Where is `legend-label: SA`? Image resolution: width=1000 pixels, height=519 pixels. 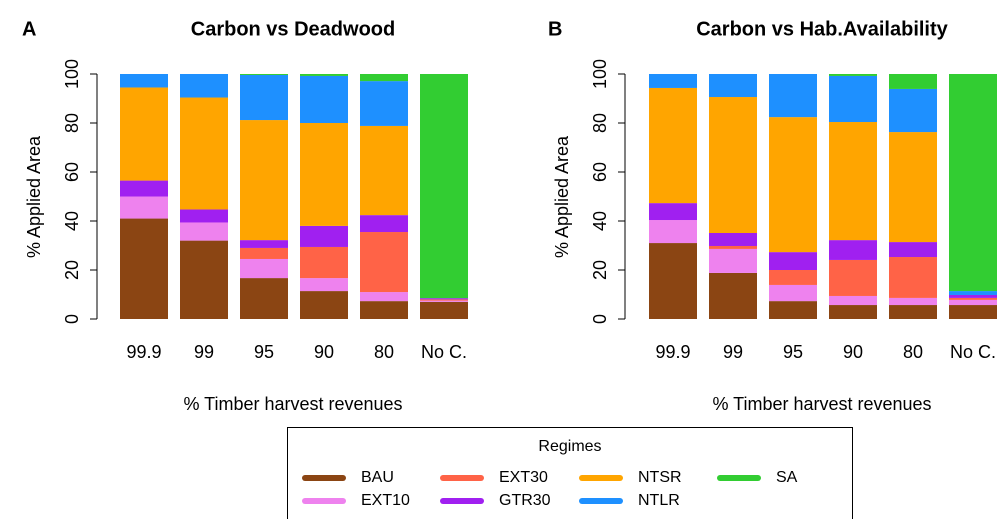
legend-label: SA is located at coordinates (787, 477).